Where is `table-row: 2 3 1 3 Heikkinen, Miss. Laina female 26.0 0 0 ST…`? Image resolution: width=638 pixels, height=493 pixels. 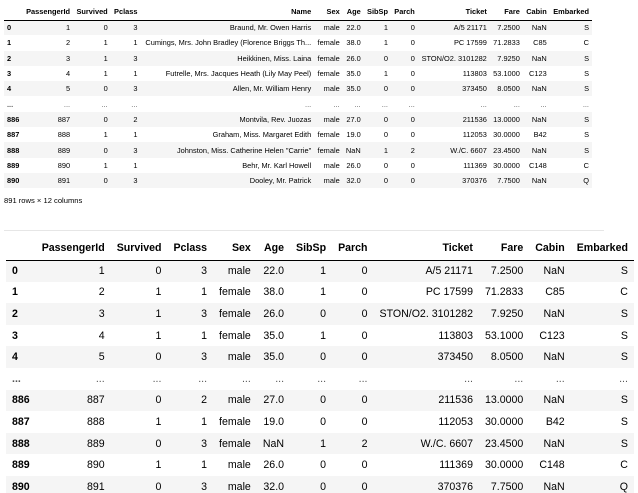
table-row: 2 3 1 3 Heikkinen, Miss. Laina female 26.0 0 0 ST… is located at coordinates (298, 58).